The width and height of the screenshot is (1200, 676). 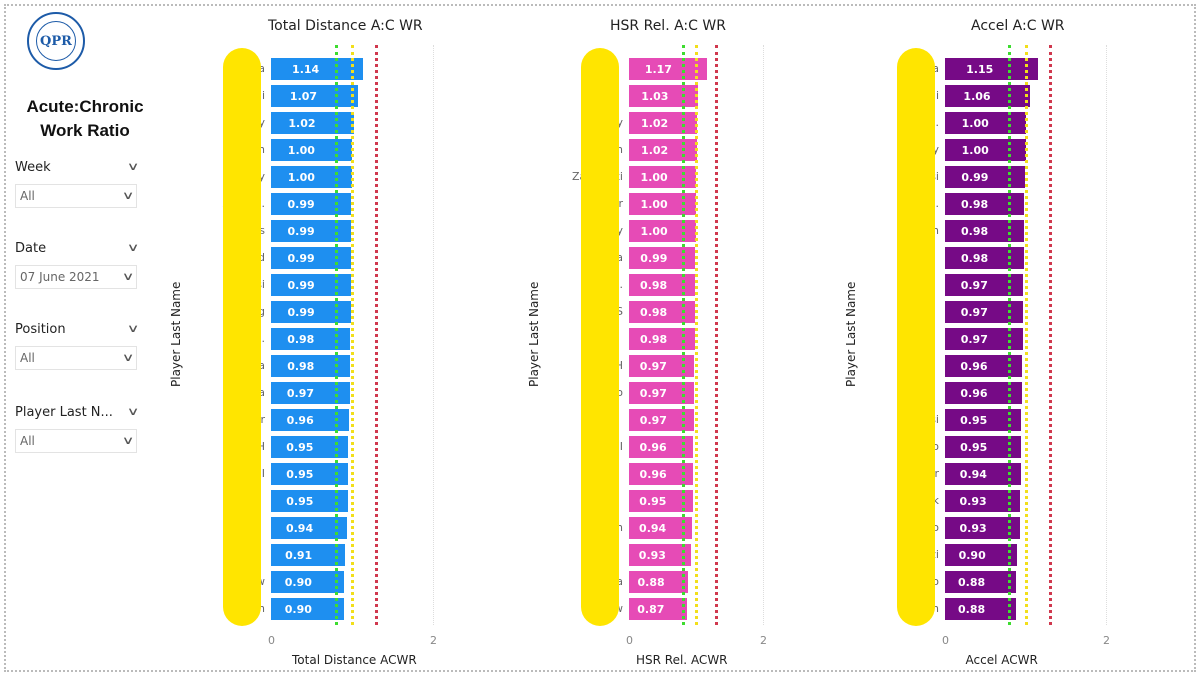 I want to click on bar: 1.15, so click(x=991, y=69).